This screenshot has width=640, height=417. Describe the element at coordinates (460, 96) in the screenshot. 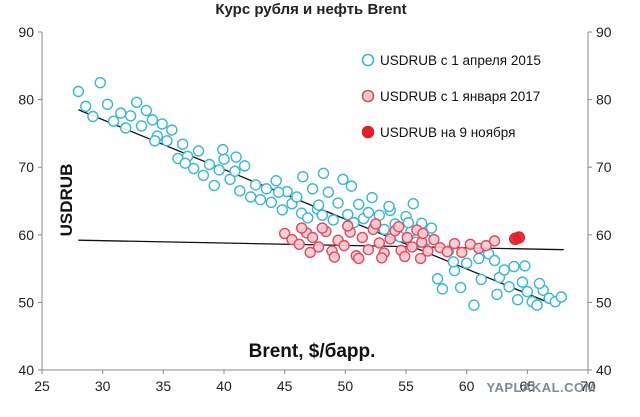

I see `legend-label: USDRUB с 1 января 2017` at that location.